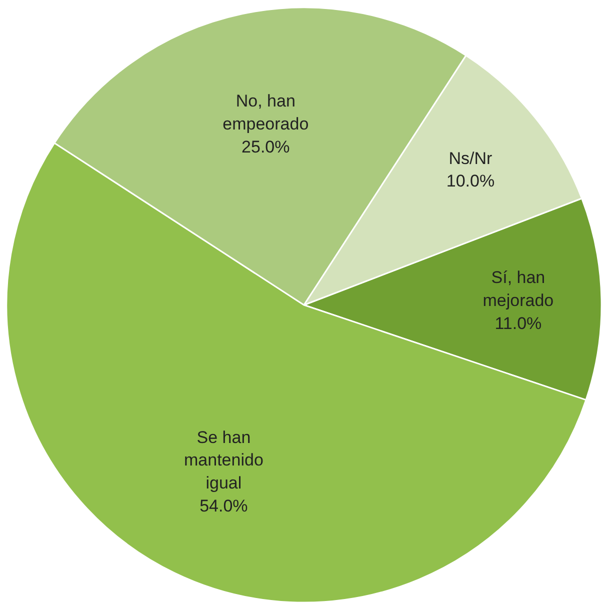  I want to click on slice-label: Sí, han mejorado, so click(518, 289).